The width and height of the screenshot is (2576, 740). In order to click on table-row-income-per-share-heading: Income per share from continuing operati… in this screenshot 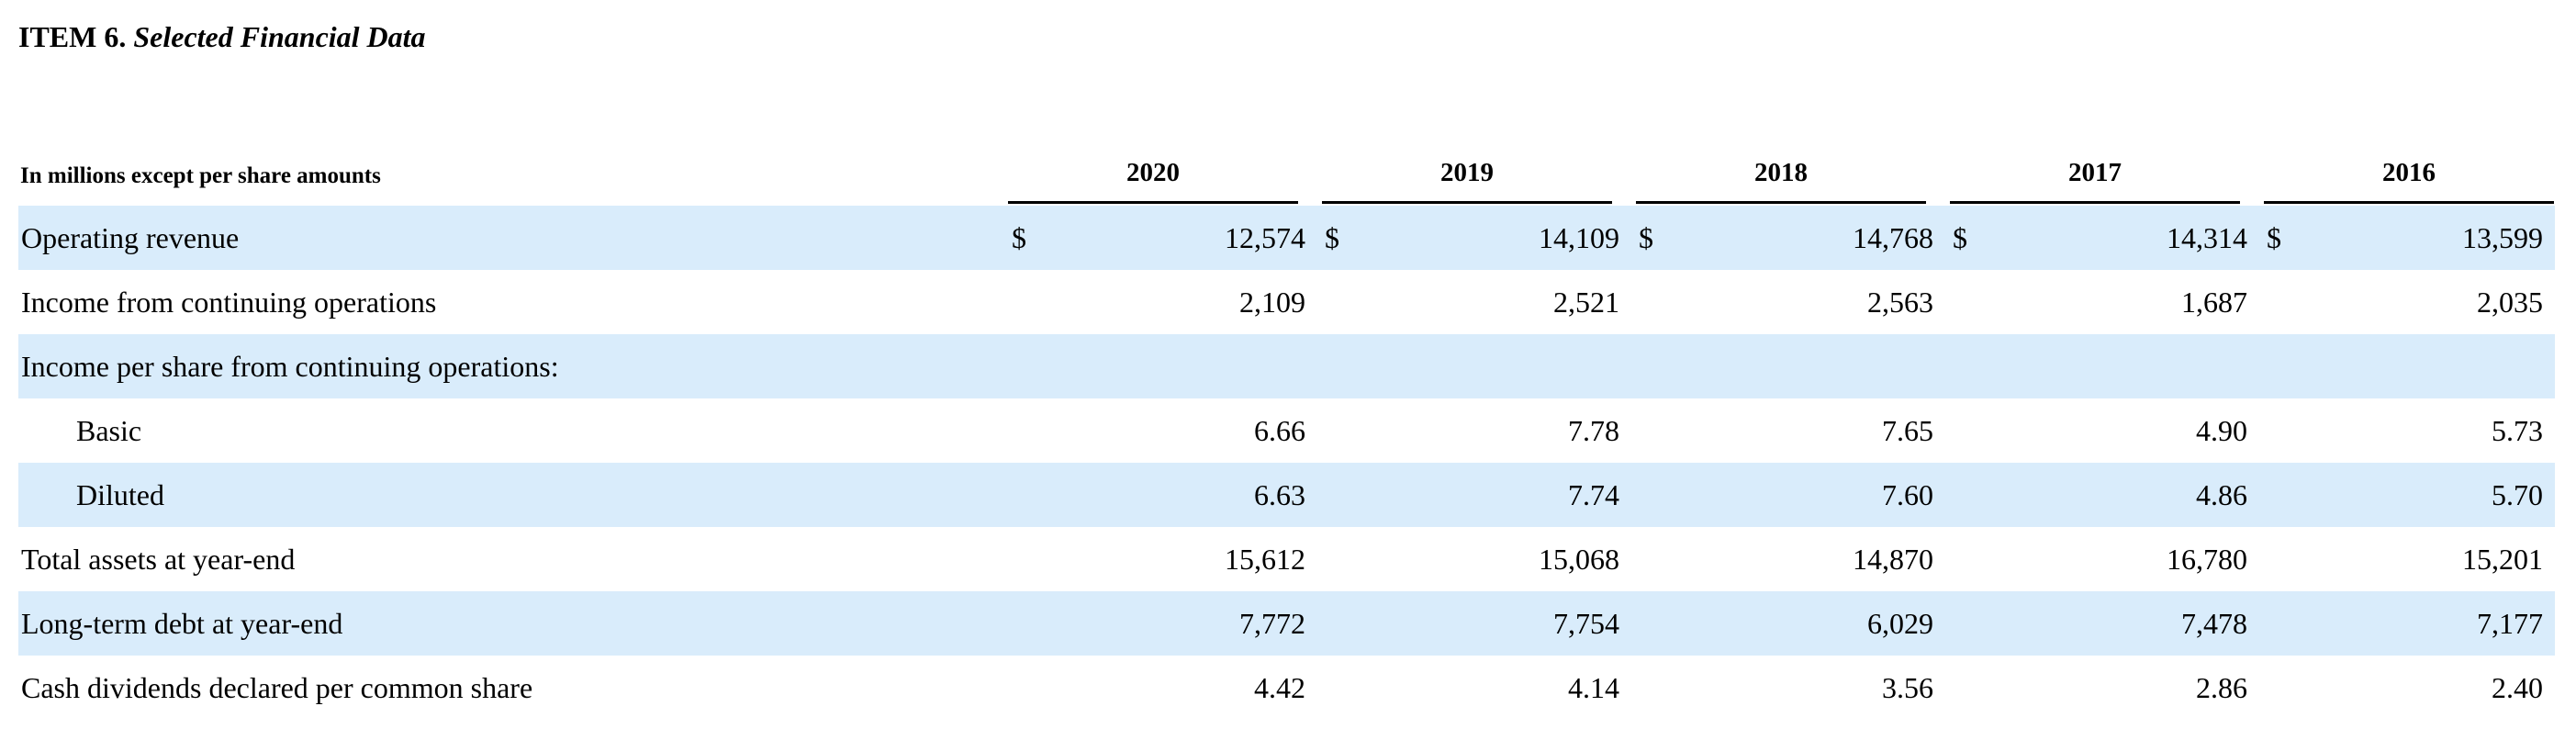, I will do `click(1286, 366)`.